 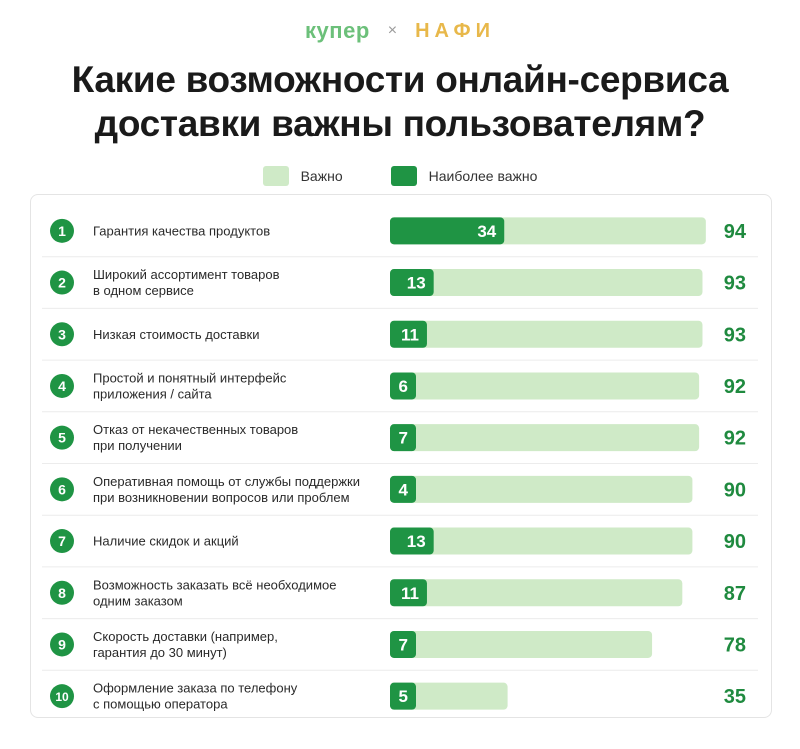 I want to click on most-important-value-label: 34, so click(x=486, y=231).